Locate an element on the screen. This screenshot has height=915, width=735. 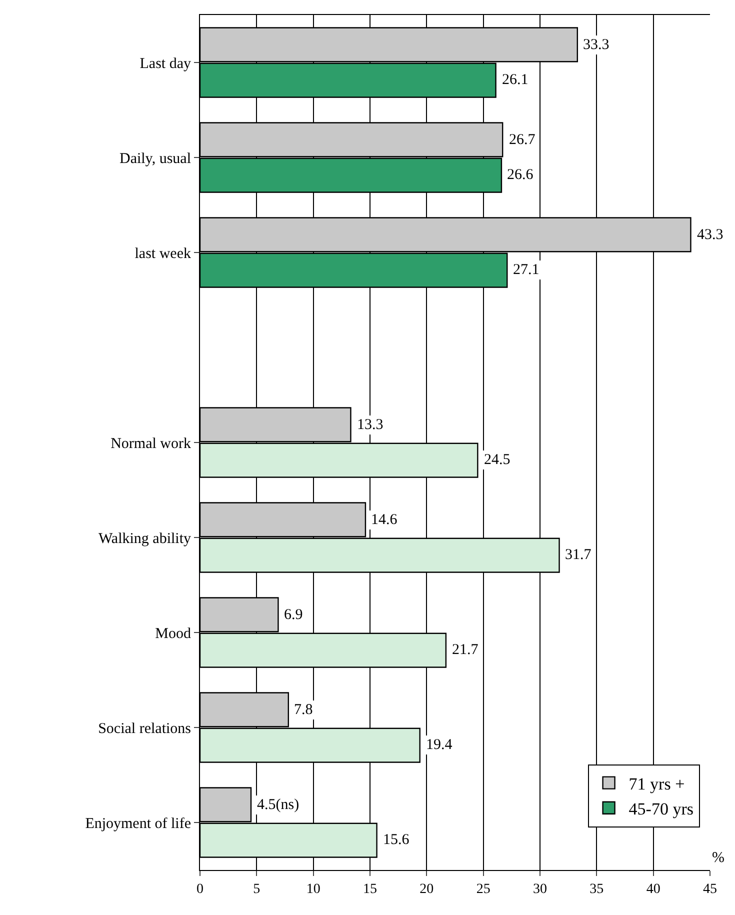
x-tick-label: 30 is located at coordinates (540, 889).